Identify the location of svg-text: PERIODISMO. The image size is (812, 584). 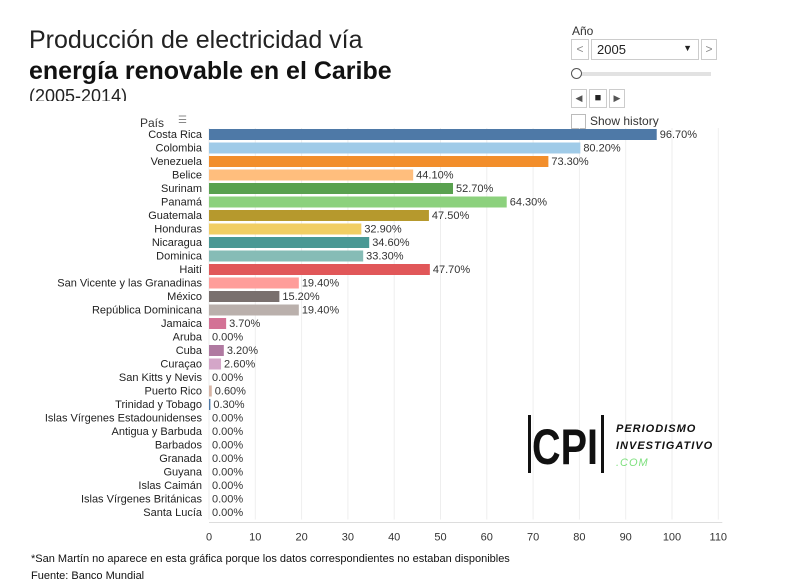
(656, 429).